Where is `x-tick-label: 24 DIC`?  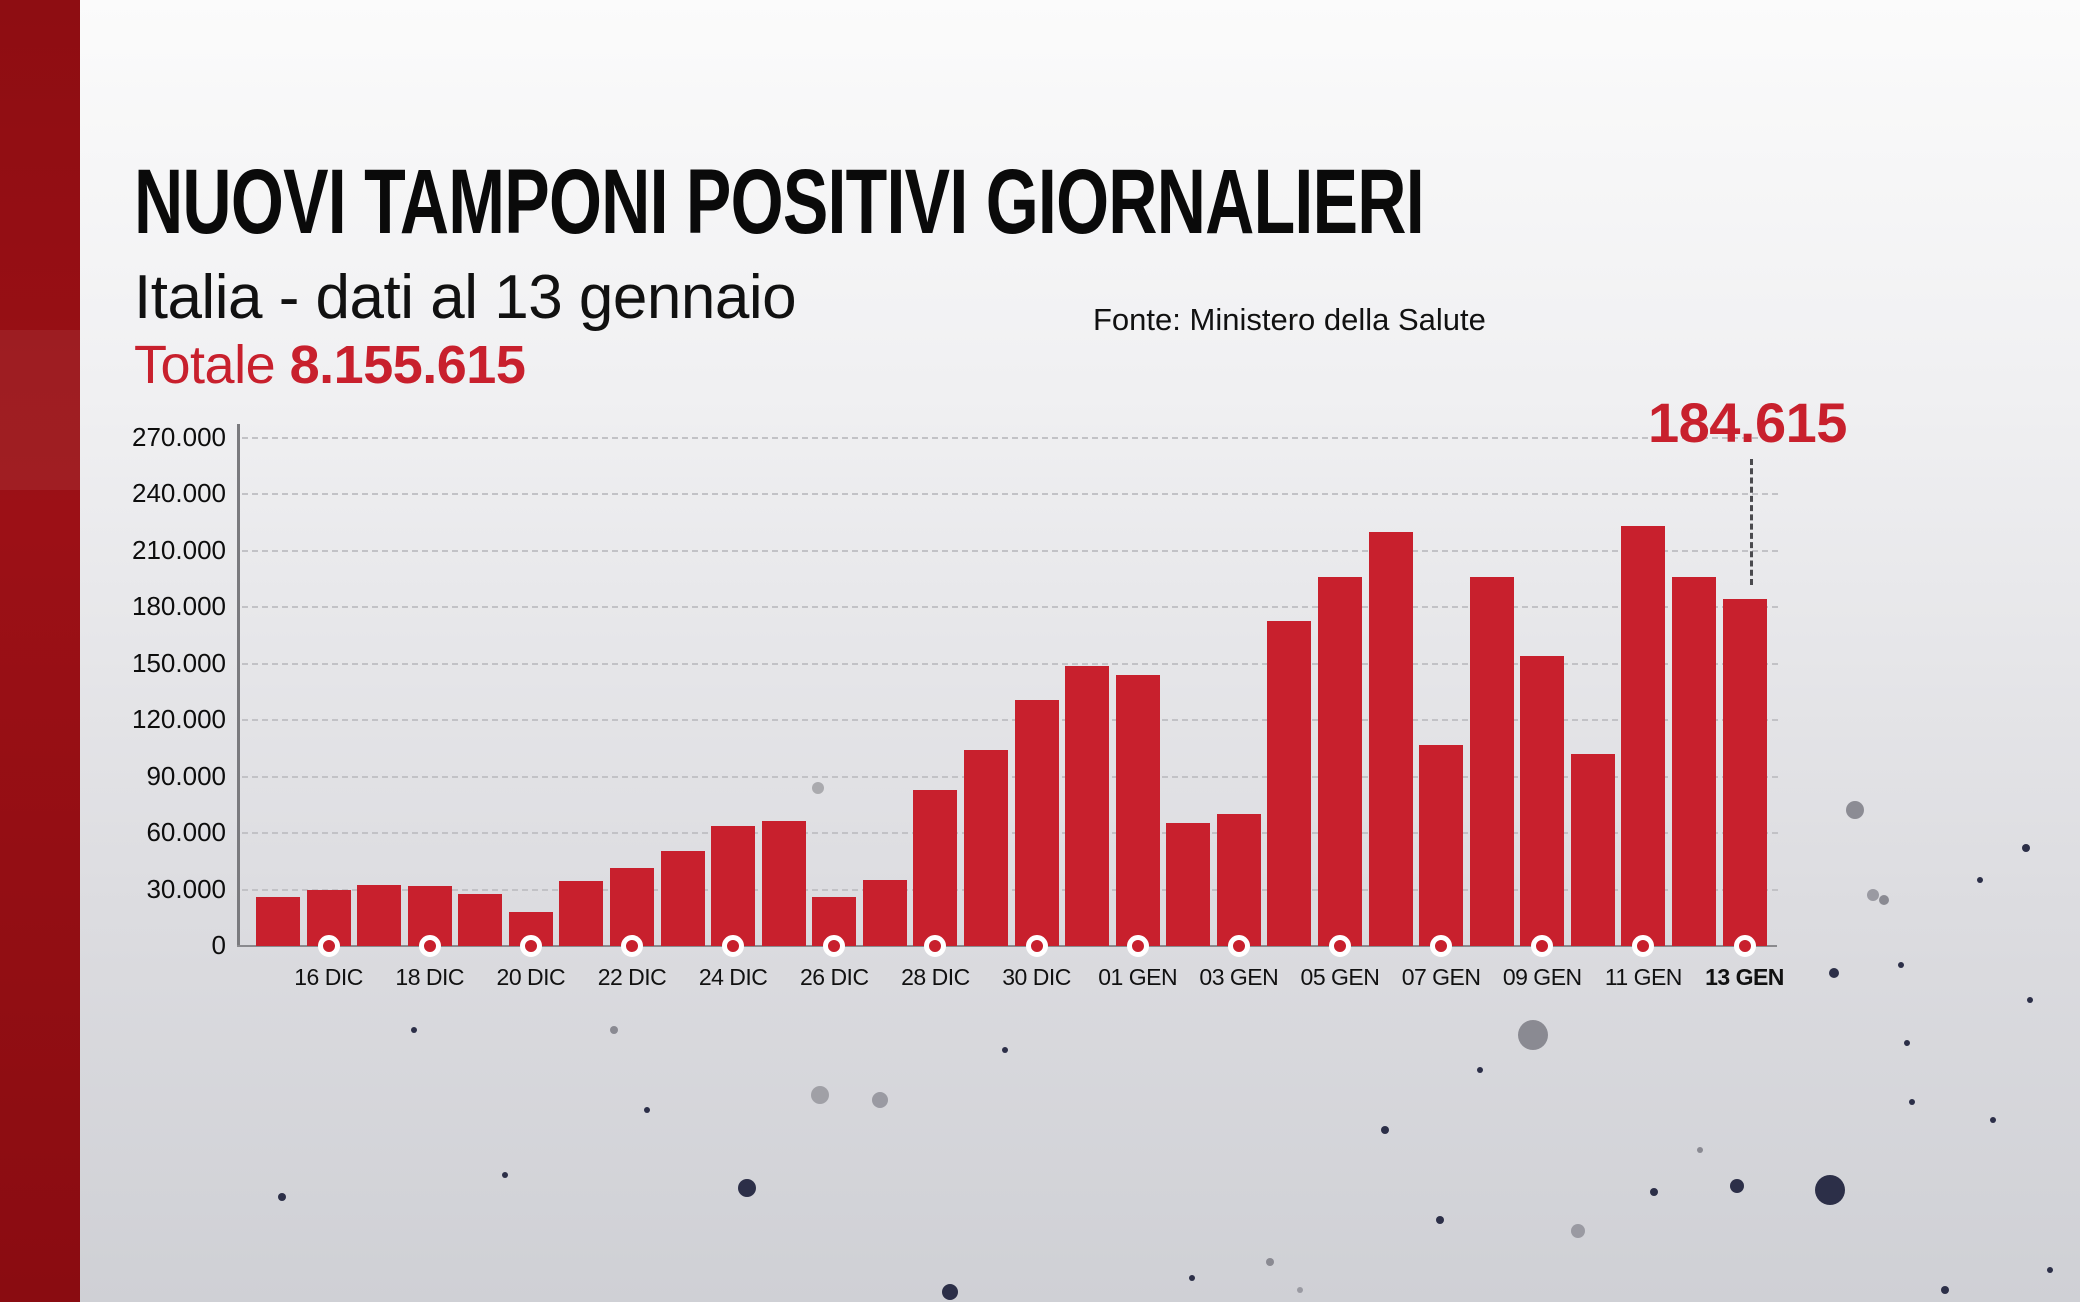
x-tick-label: 24 DIC is located at coordinates (733, 977).